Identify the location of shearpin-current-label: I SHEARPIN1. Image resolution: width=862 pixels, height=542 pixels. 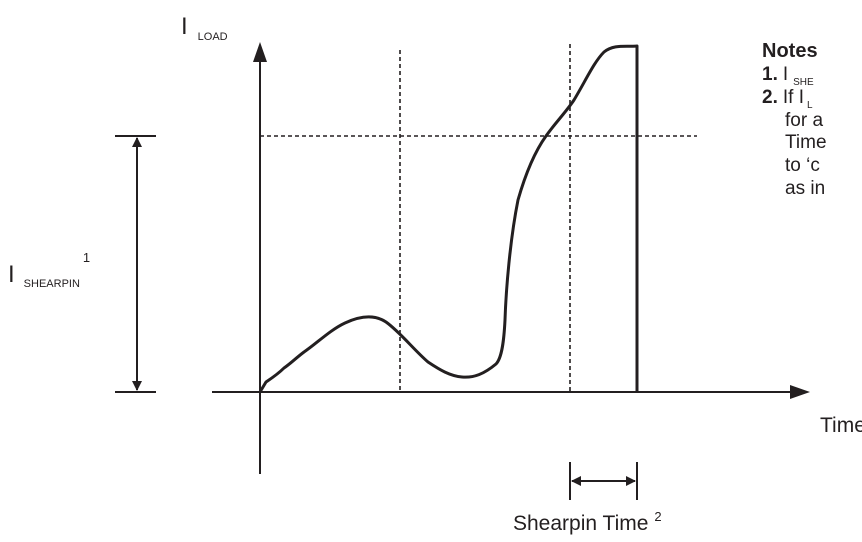
(49, 270).